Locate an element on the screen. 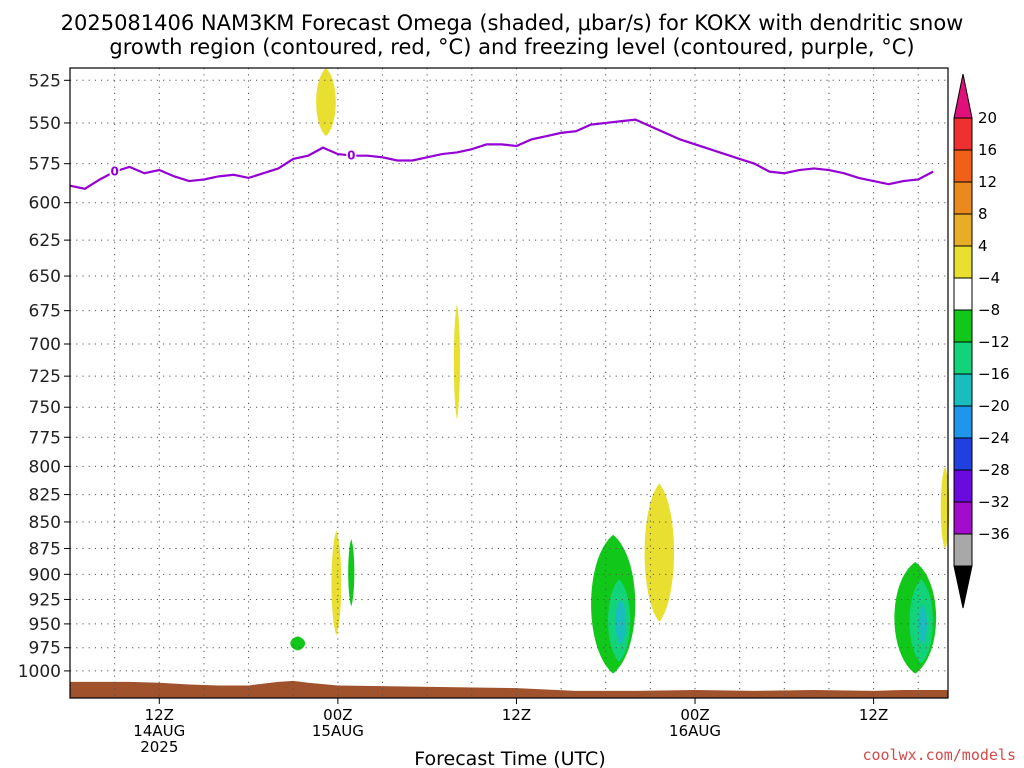  x-axis-label: Forecast Time (UTC) is located at coordinates (509, 758).